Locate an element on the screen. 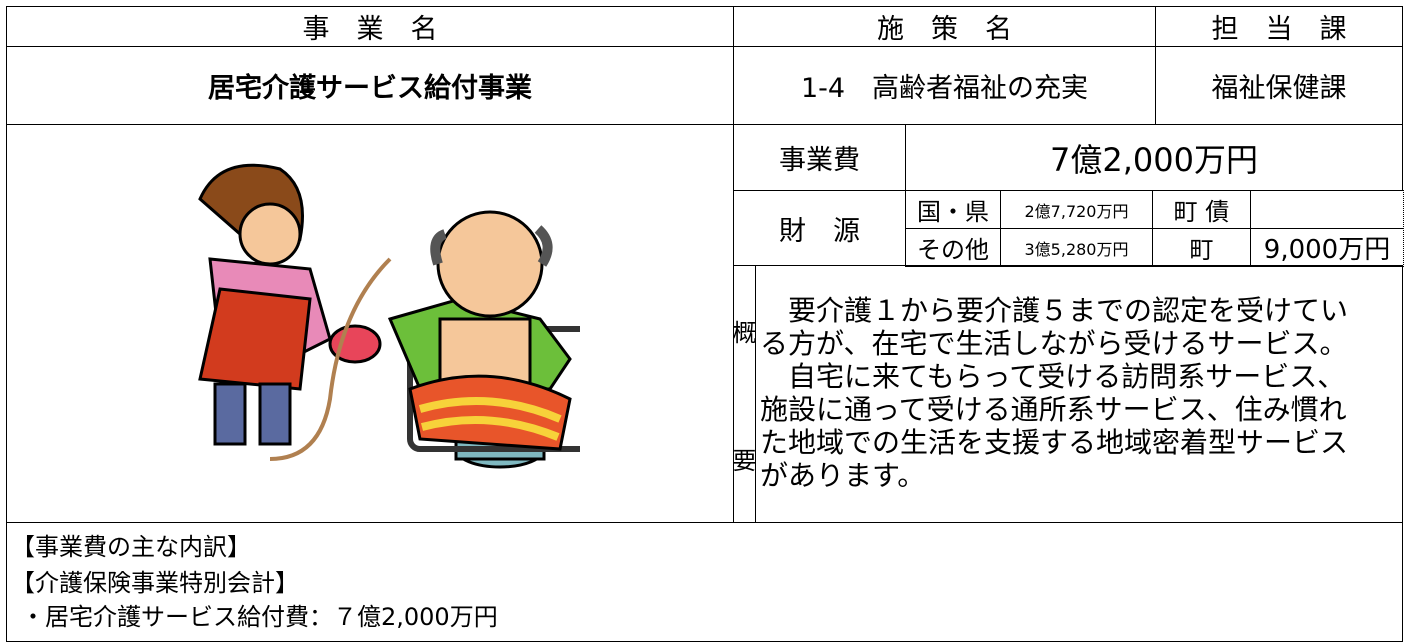 This screenshot has width=1409, height=642. summary-line: た地域での生活を支援する地域密着型サービス is located at coordinates (1054, 442).